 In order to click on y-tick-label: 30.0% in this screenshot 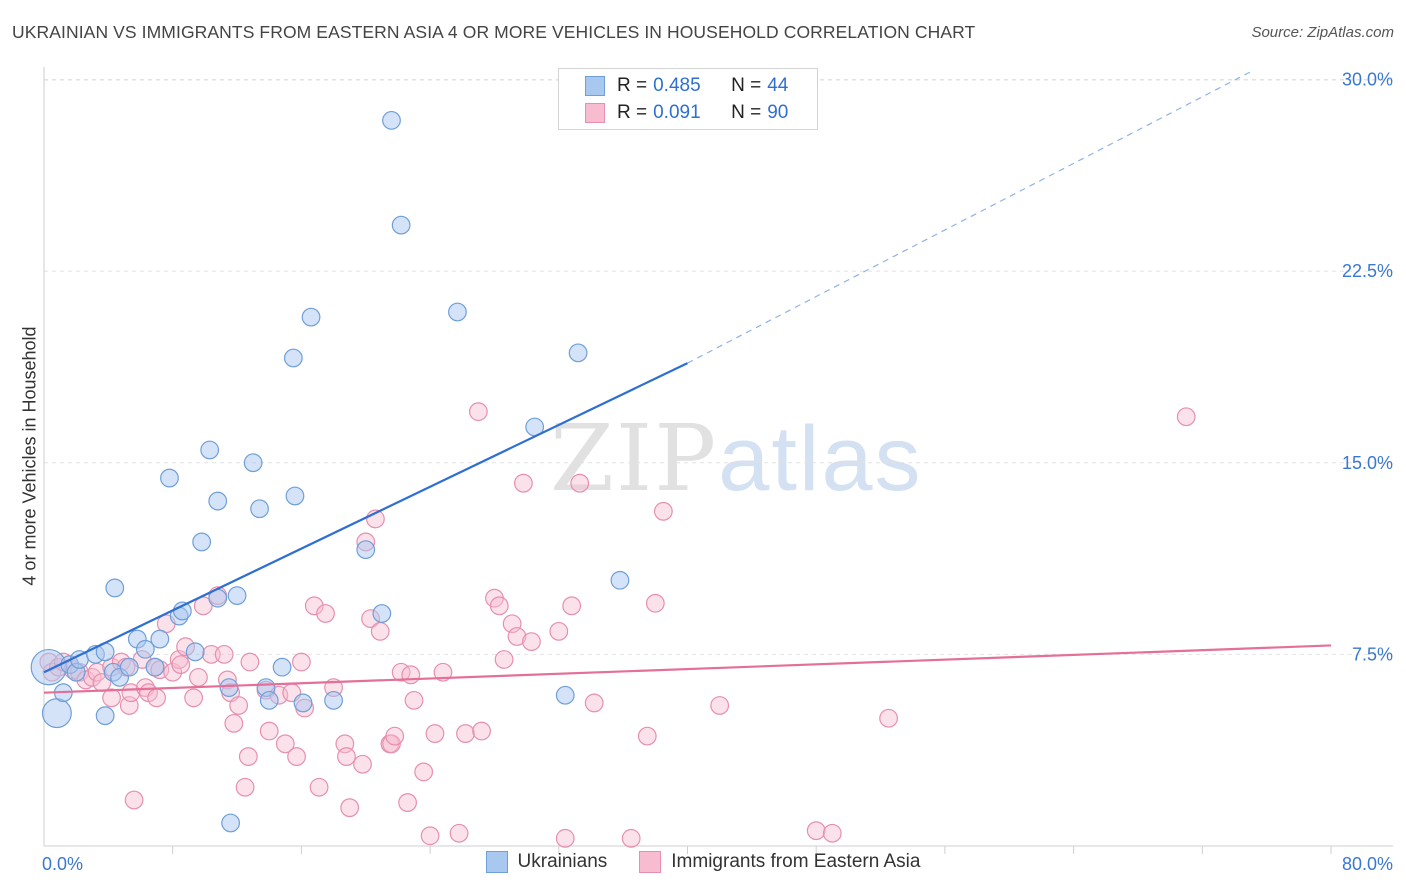, I will do `click(1367, 80)`.